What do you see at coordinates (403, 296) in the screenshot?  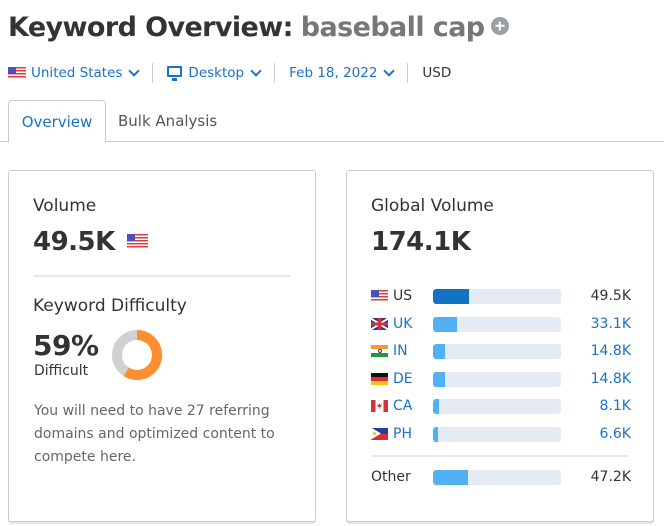 I see `country-code: US` at bounding box center [403, 296].